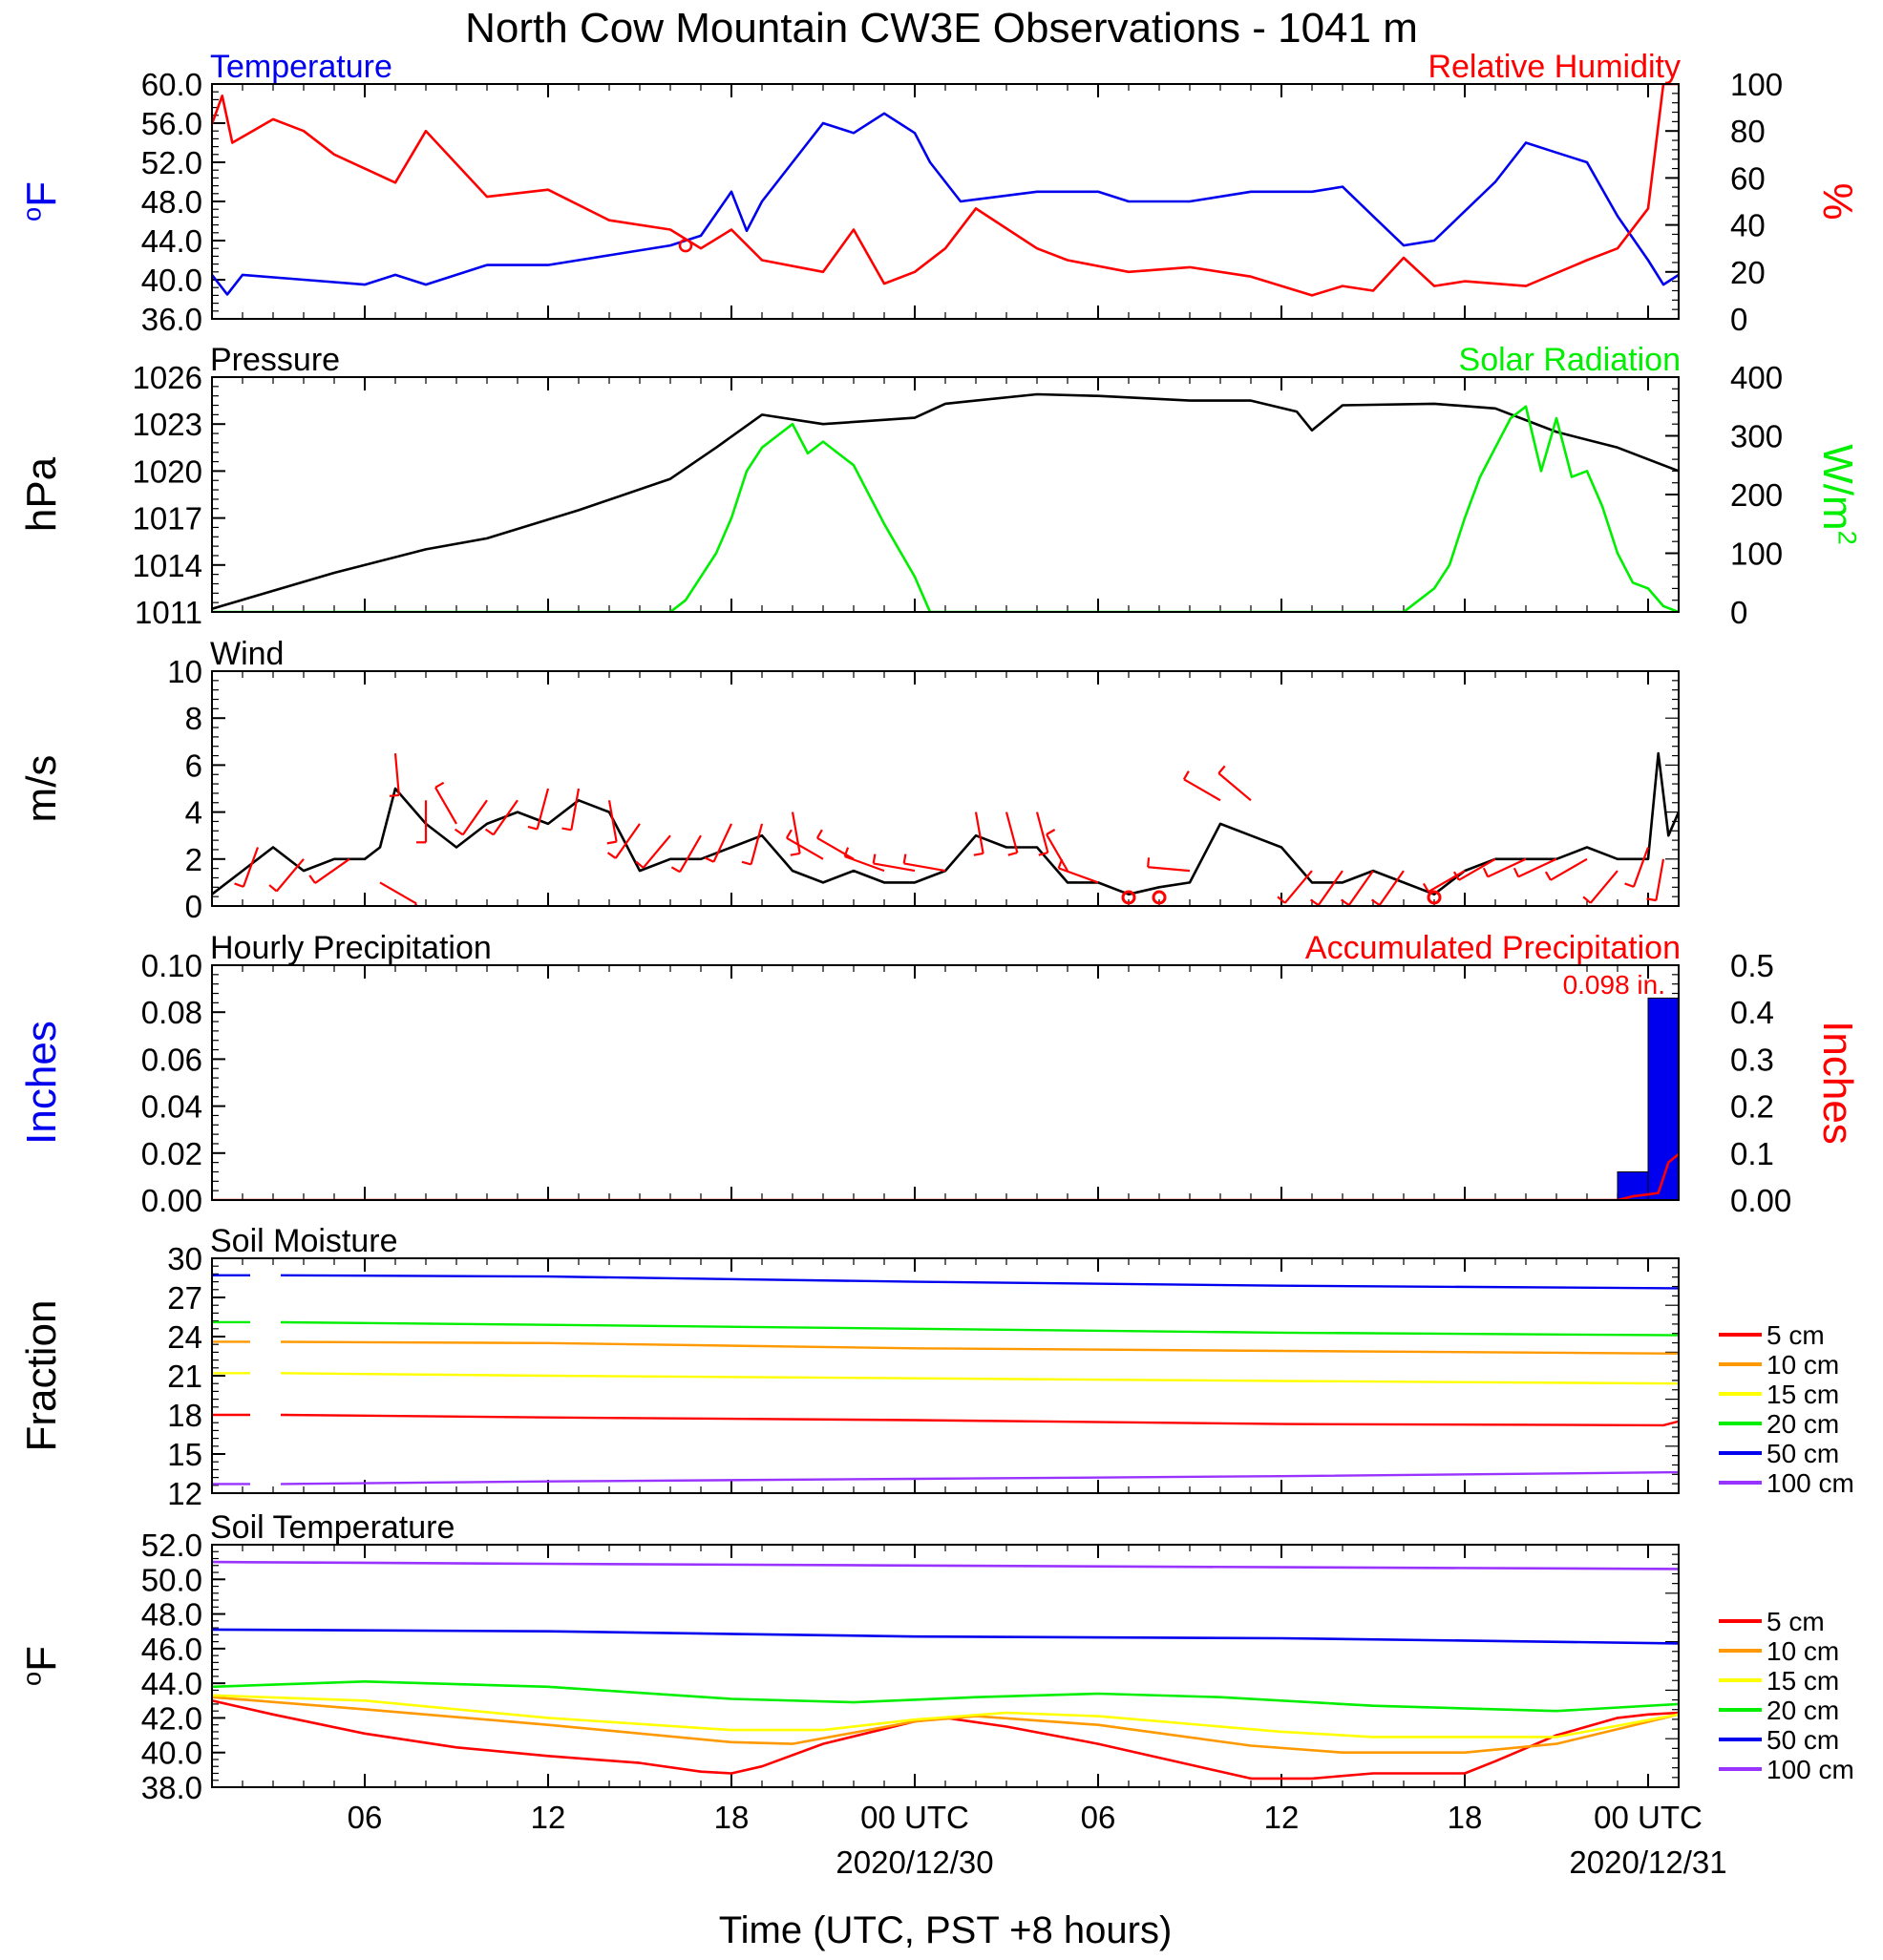 The width and height of the screenshot is (1883, 1960). I want to click on y-right-tick-label: 0, so click(1738, 612).